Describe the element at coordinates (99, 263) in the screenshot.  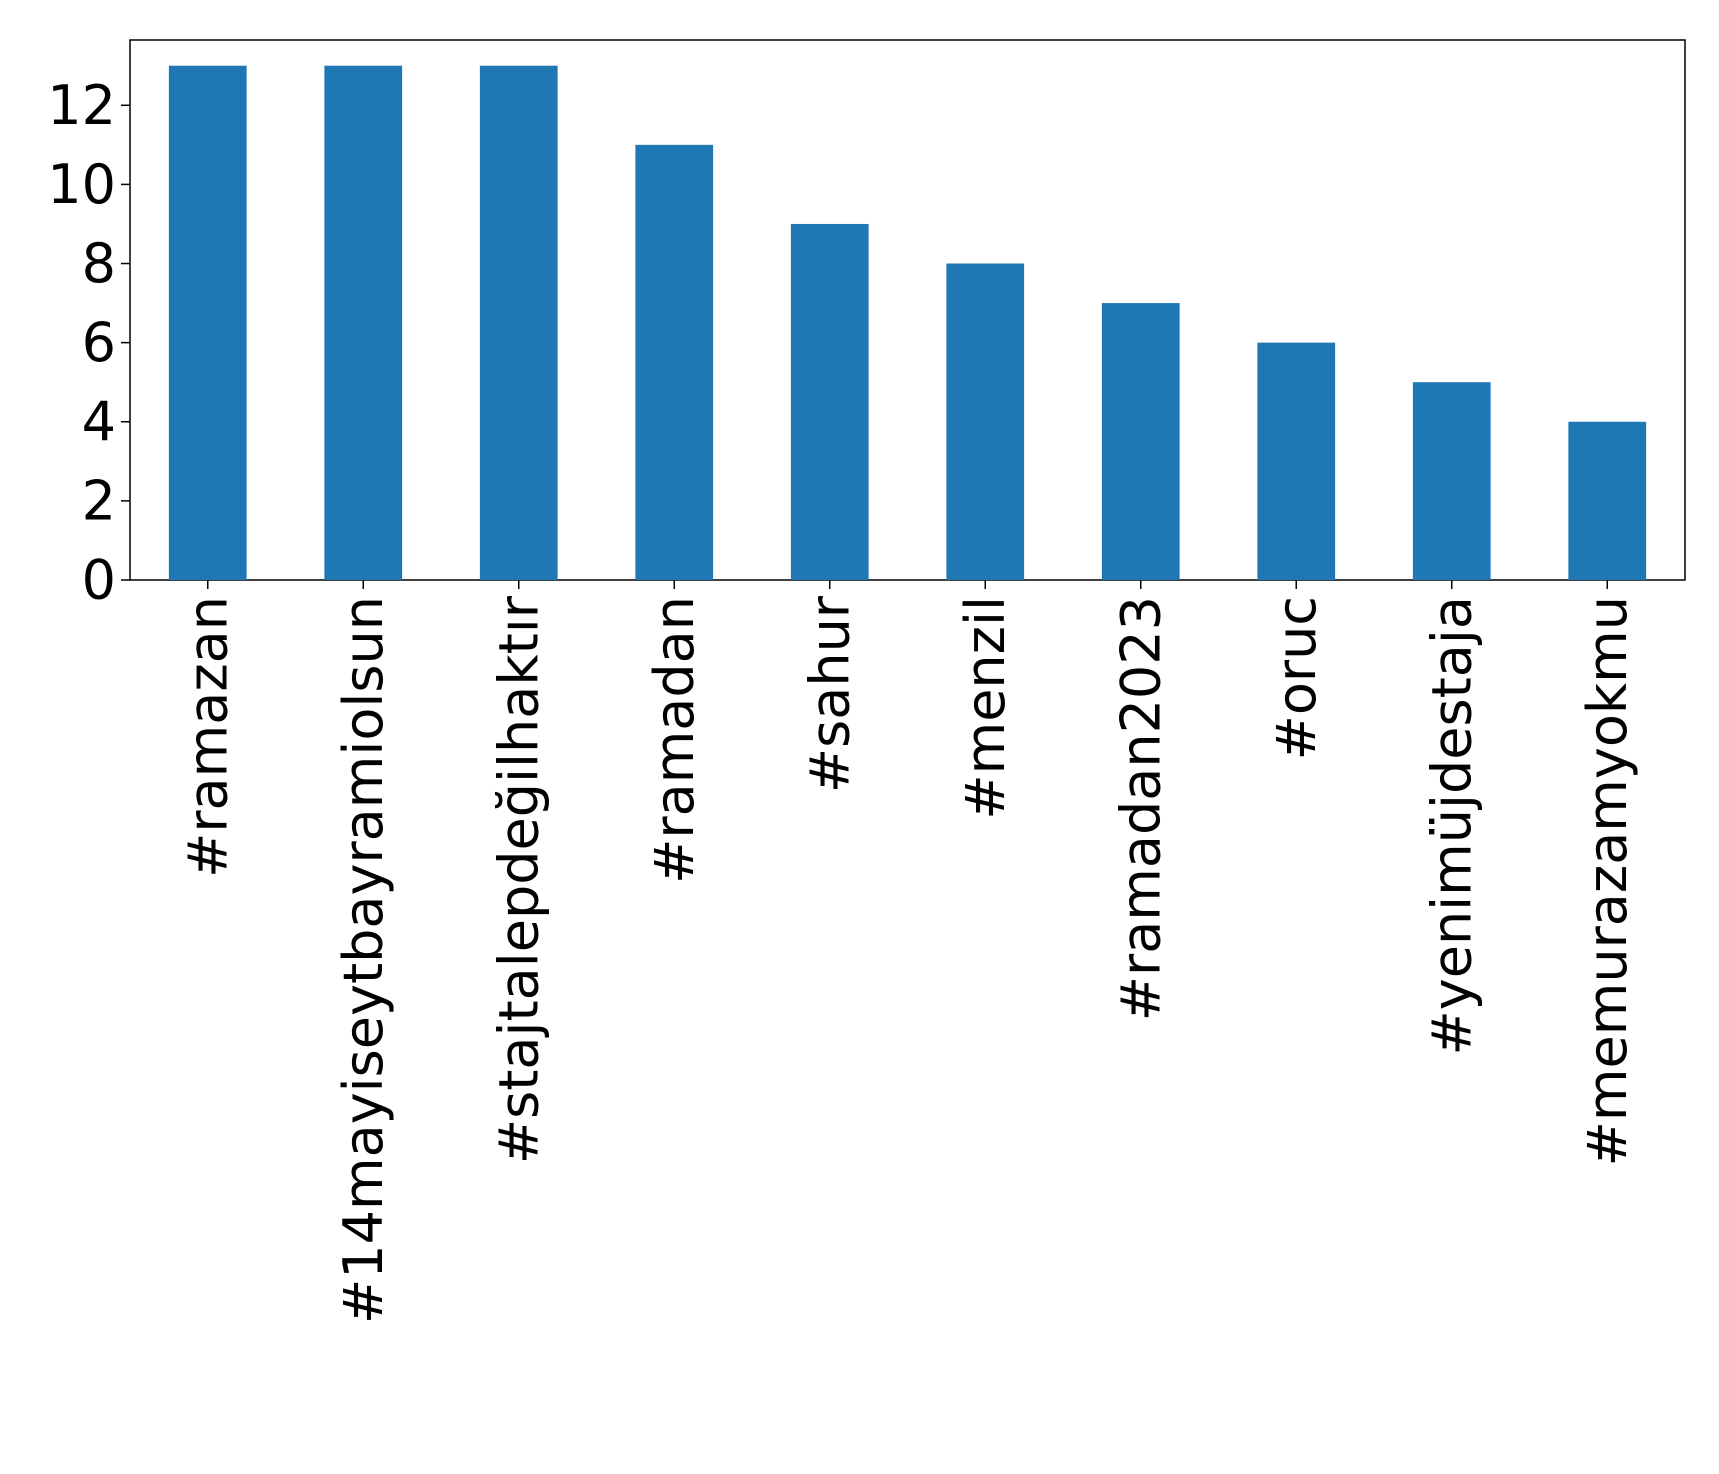
I see `y-tick-label: 8` at that location.